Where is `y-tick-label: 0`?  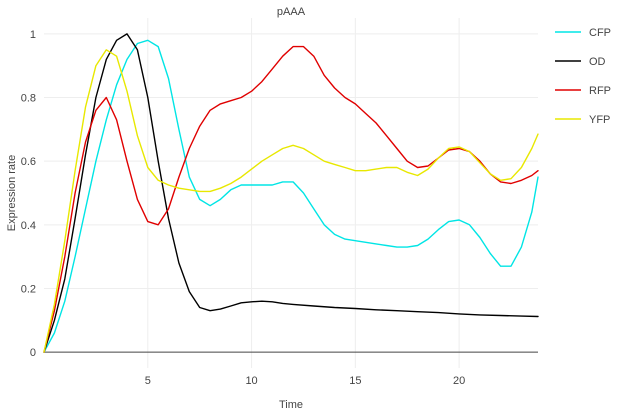
y-tick-label: 0 is located at coordinates (33, 353).